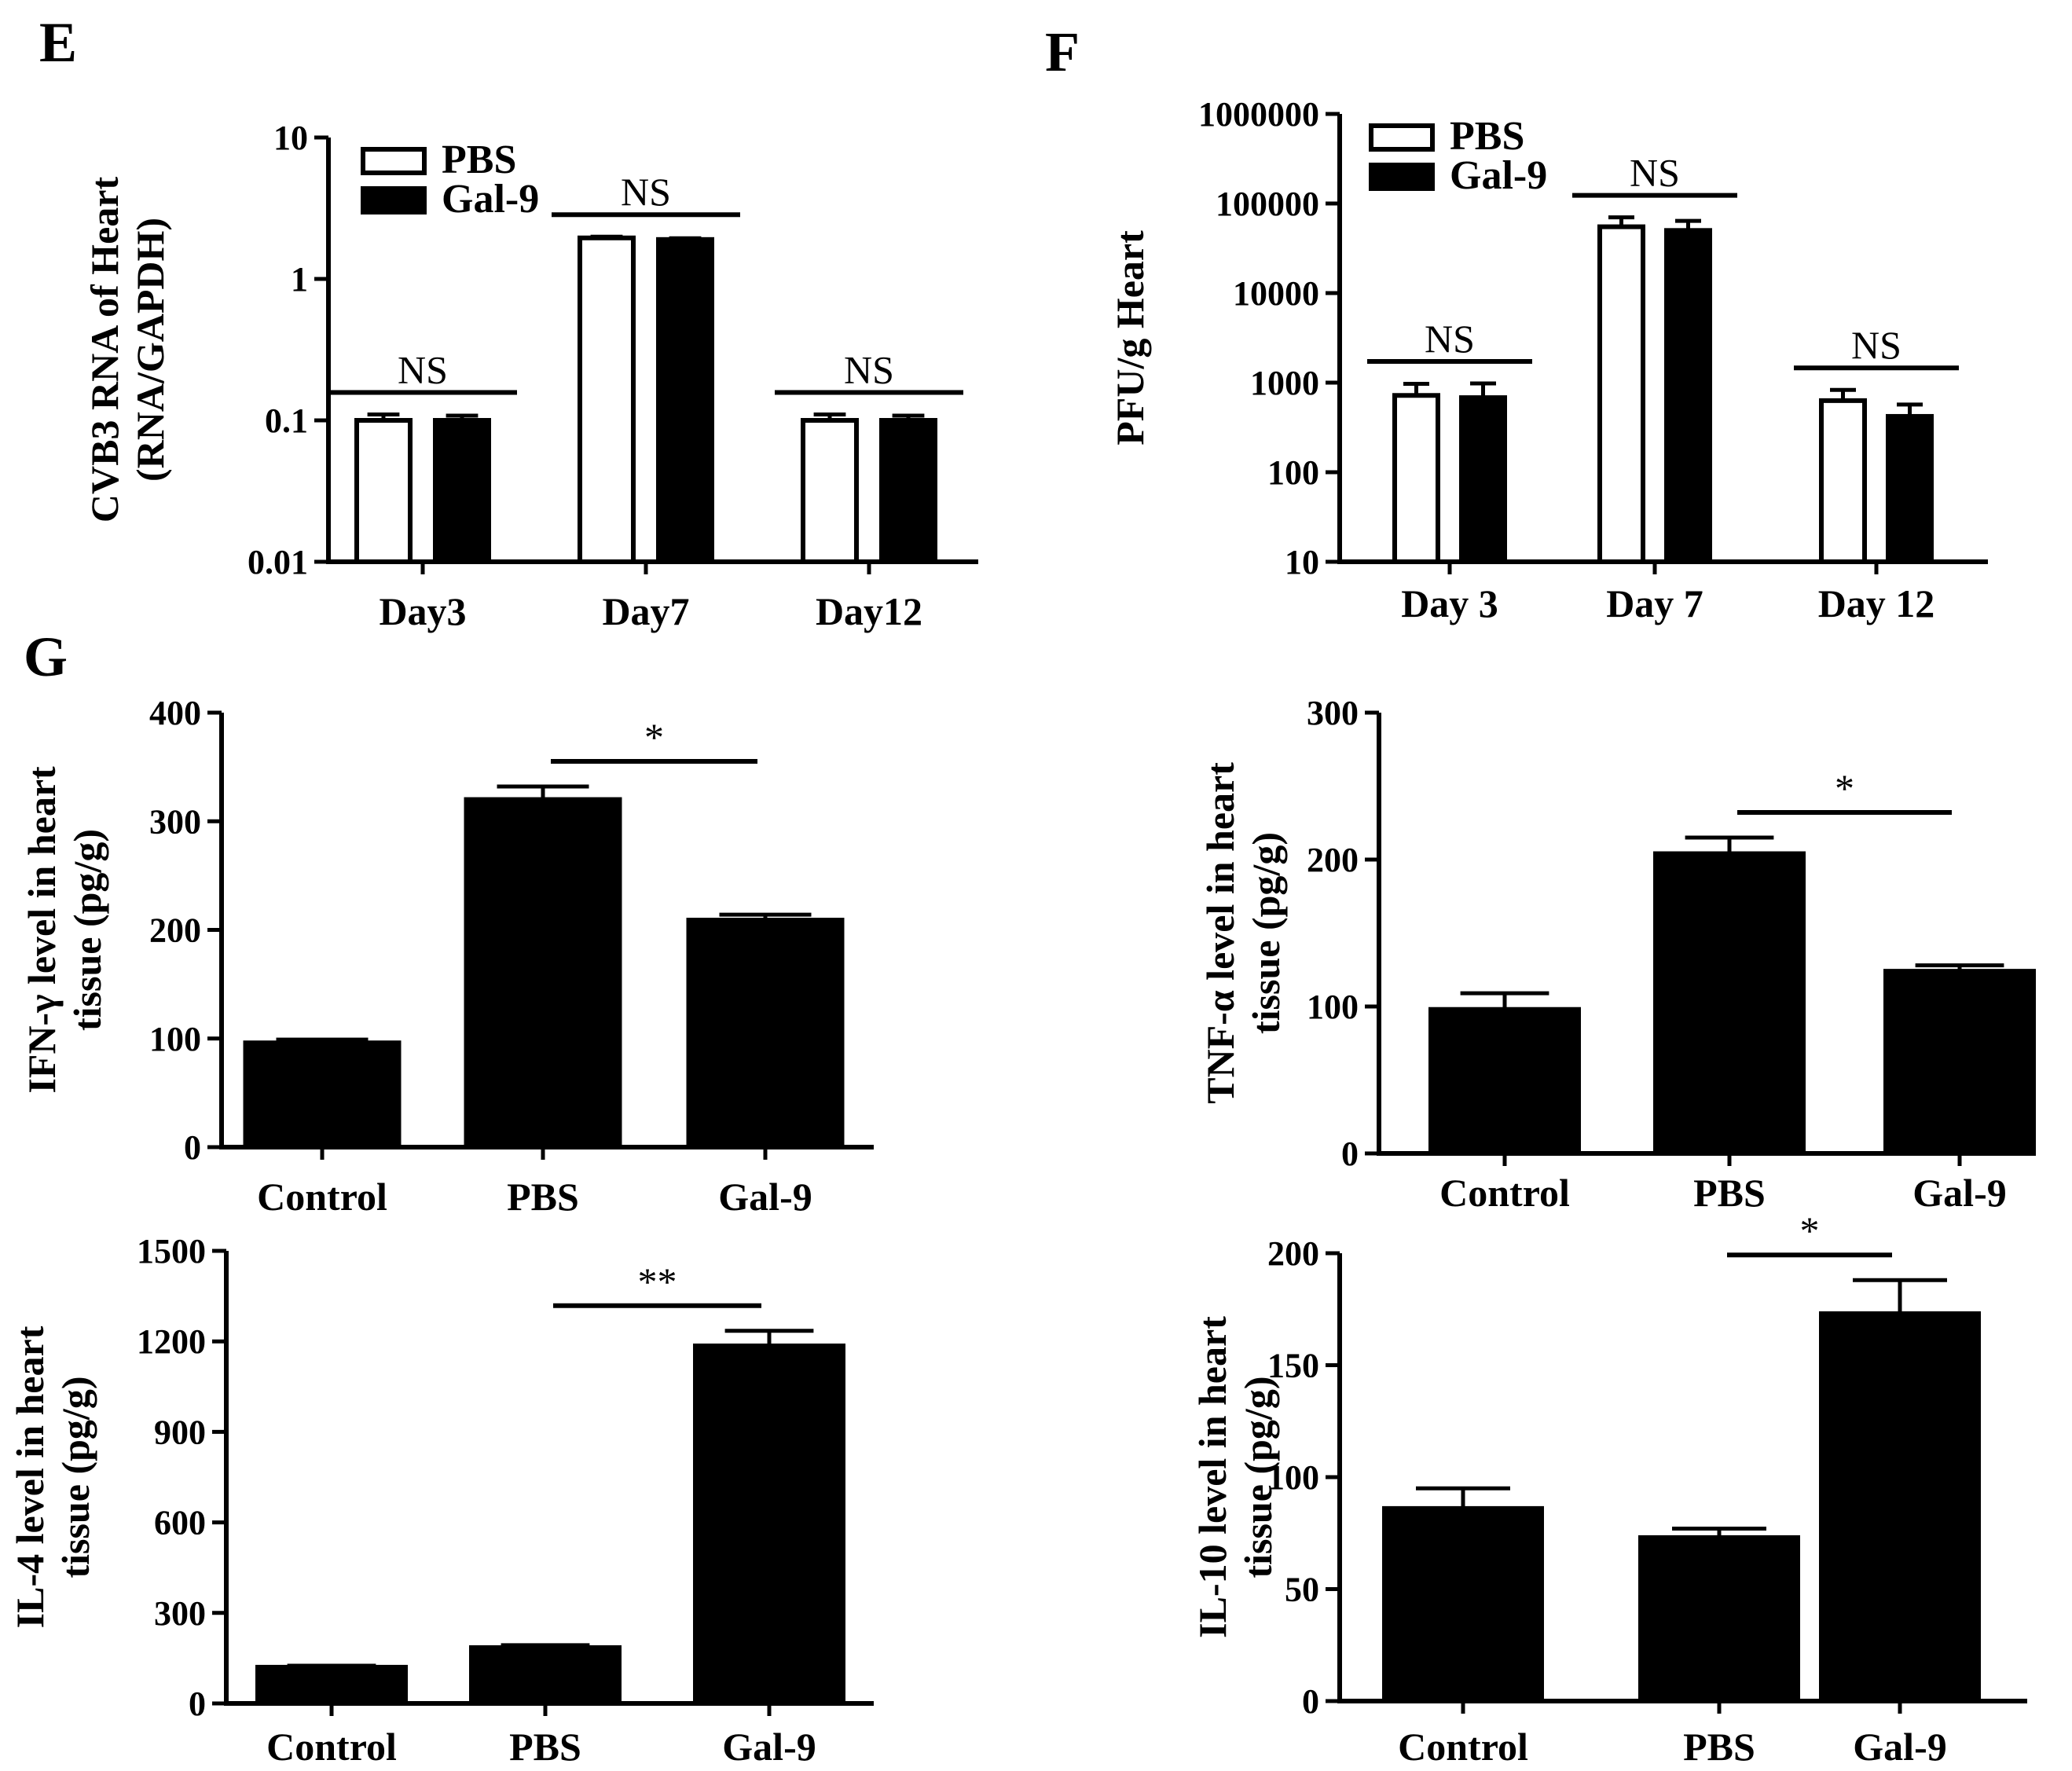 This screenshot has width=2072, height=1771. What do you see at coordinates (869, 611) in the screenshot?
I see `x-tick-label: Day12` at bounding box center [869, 611].